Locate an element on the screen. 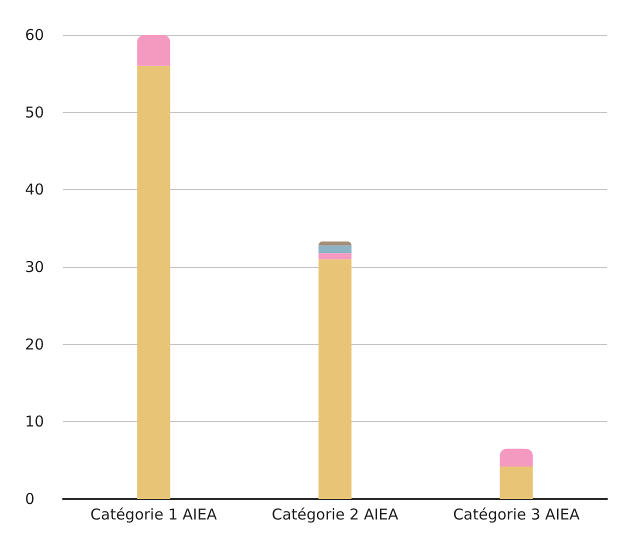 The height and width of the screenshot is (538, 617). y-tick-label: 10 is located at coordinates (34, 421).